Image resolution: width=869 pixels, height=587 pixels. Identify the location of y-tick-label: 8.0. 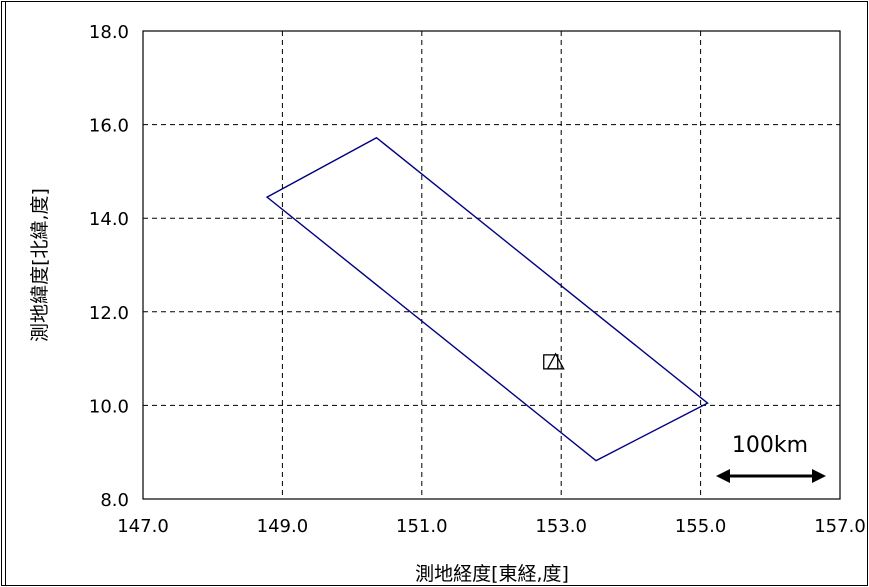
(114, 500).